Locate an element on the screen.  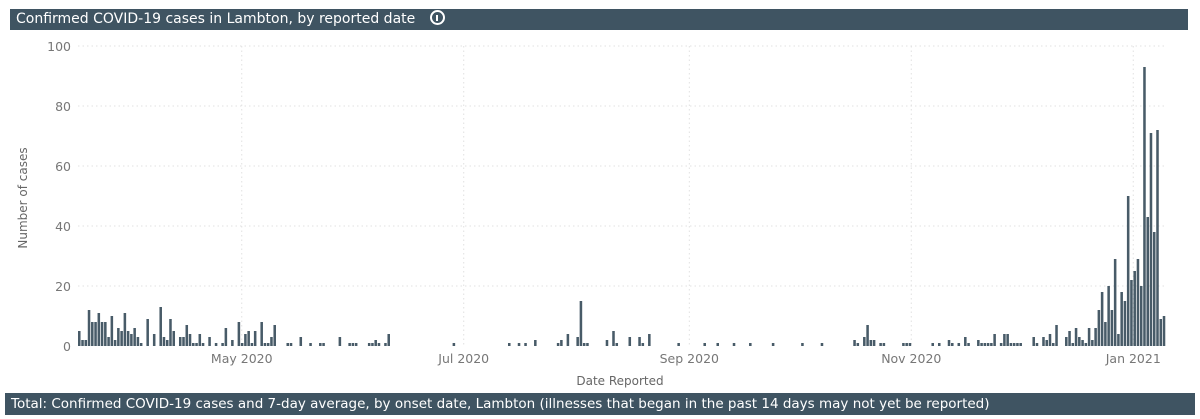
info-icon is located at coordinates (437, 17).